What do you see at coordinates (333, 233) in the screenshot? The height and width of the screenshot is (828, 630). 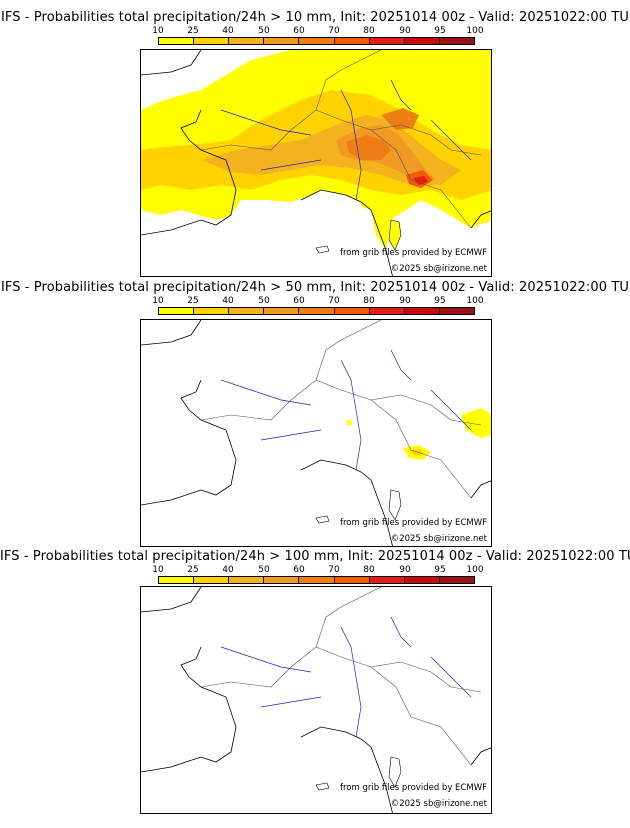 I see `mediterranean-sea` at bounding box center [333, 233].